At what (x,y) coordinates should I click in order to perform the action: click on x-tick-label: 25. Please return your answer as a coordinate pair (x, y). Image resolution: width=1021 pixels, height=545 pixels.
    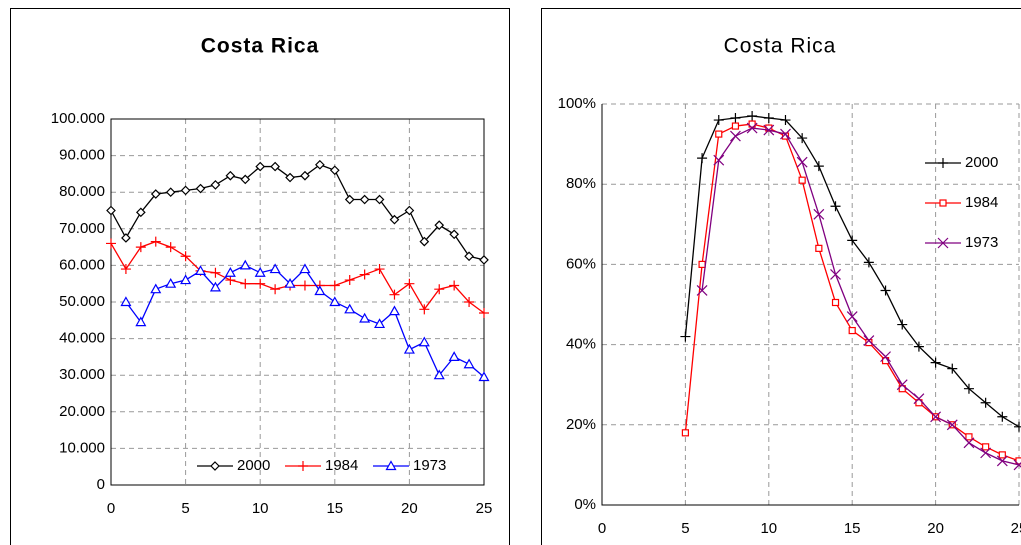
    Looking at the image, I should click on (1016, 528).